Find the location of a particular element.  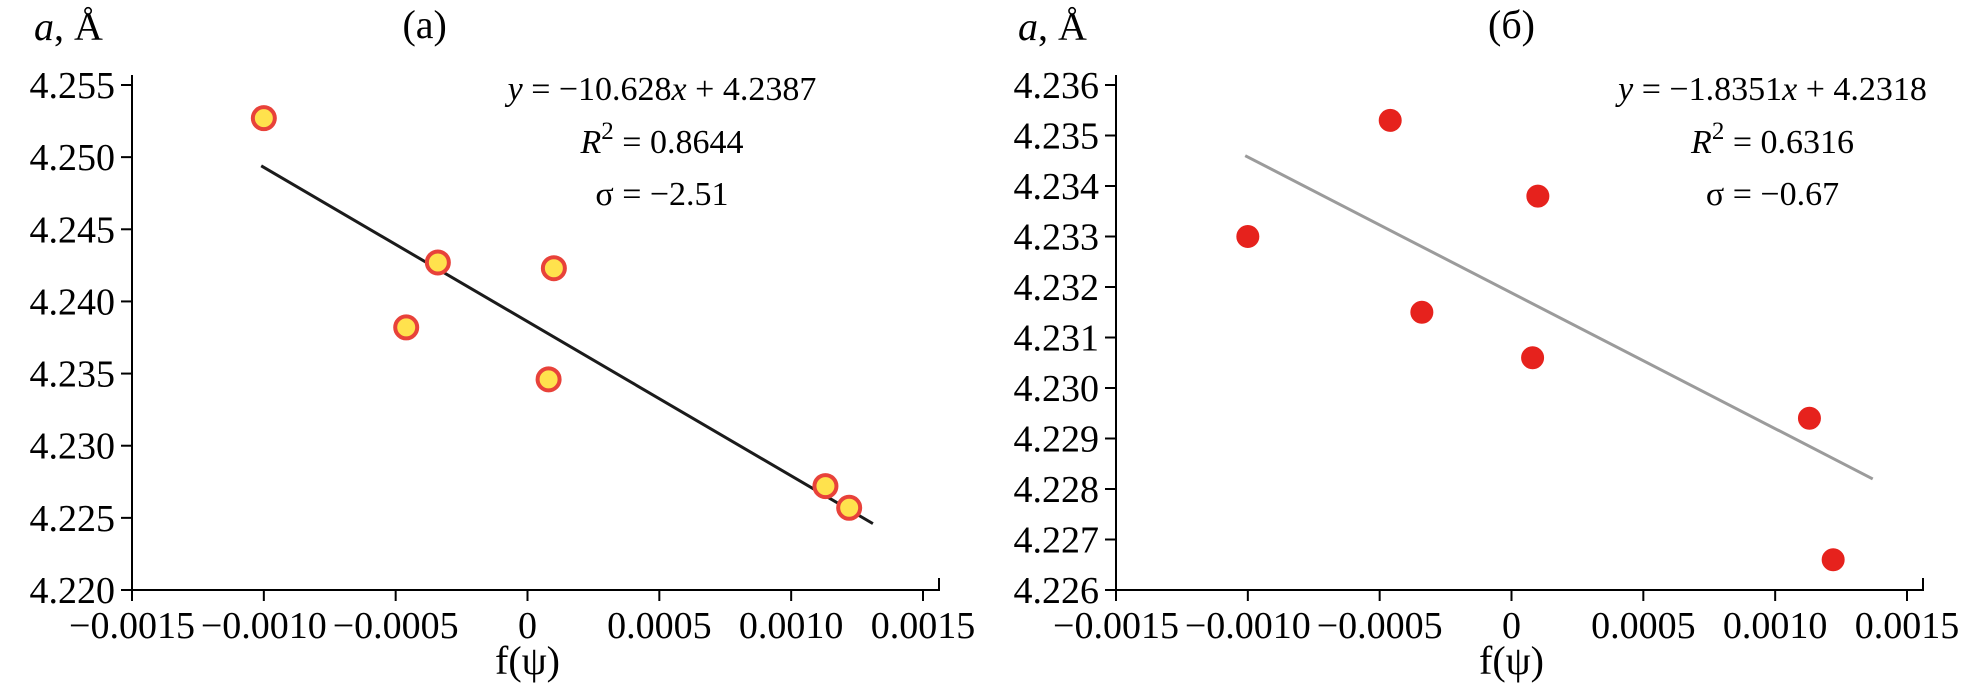

y-tick-label: 4.220 is located at coordinates (73, 591).